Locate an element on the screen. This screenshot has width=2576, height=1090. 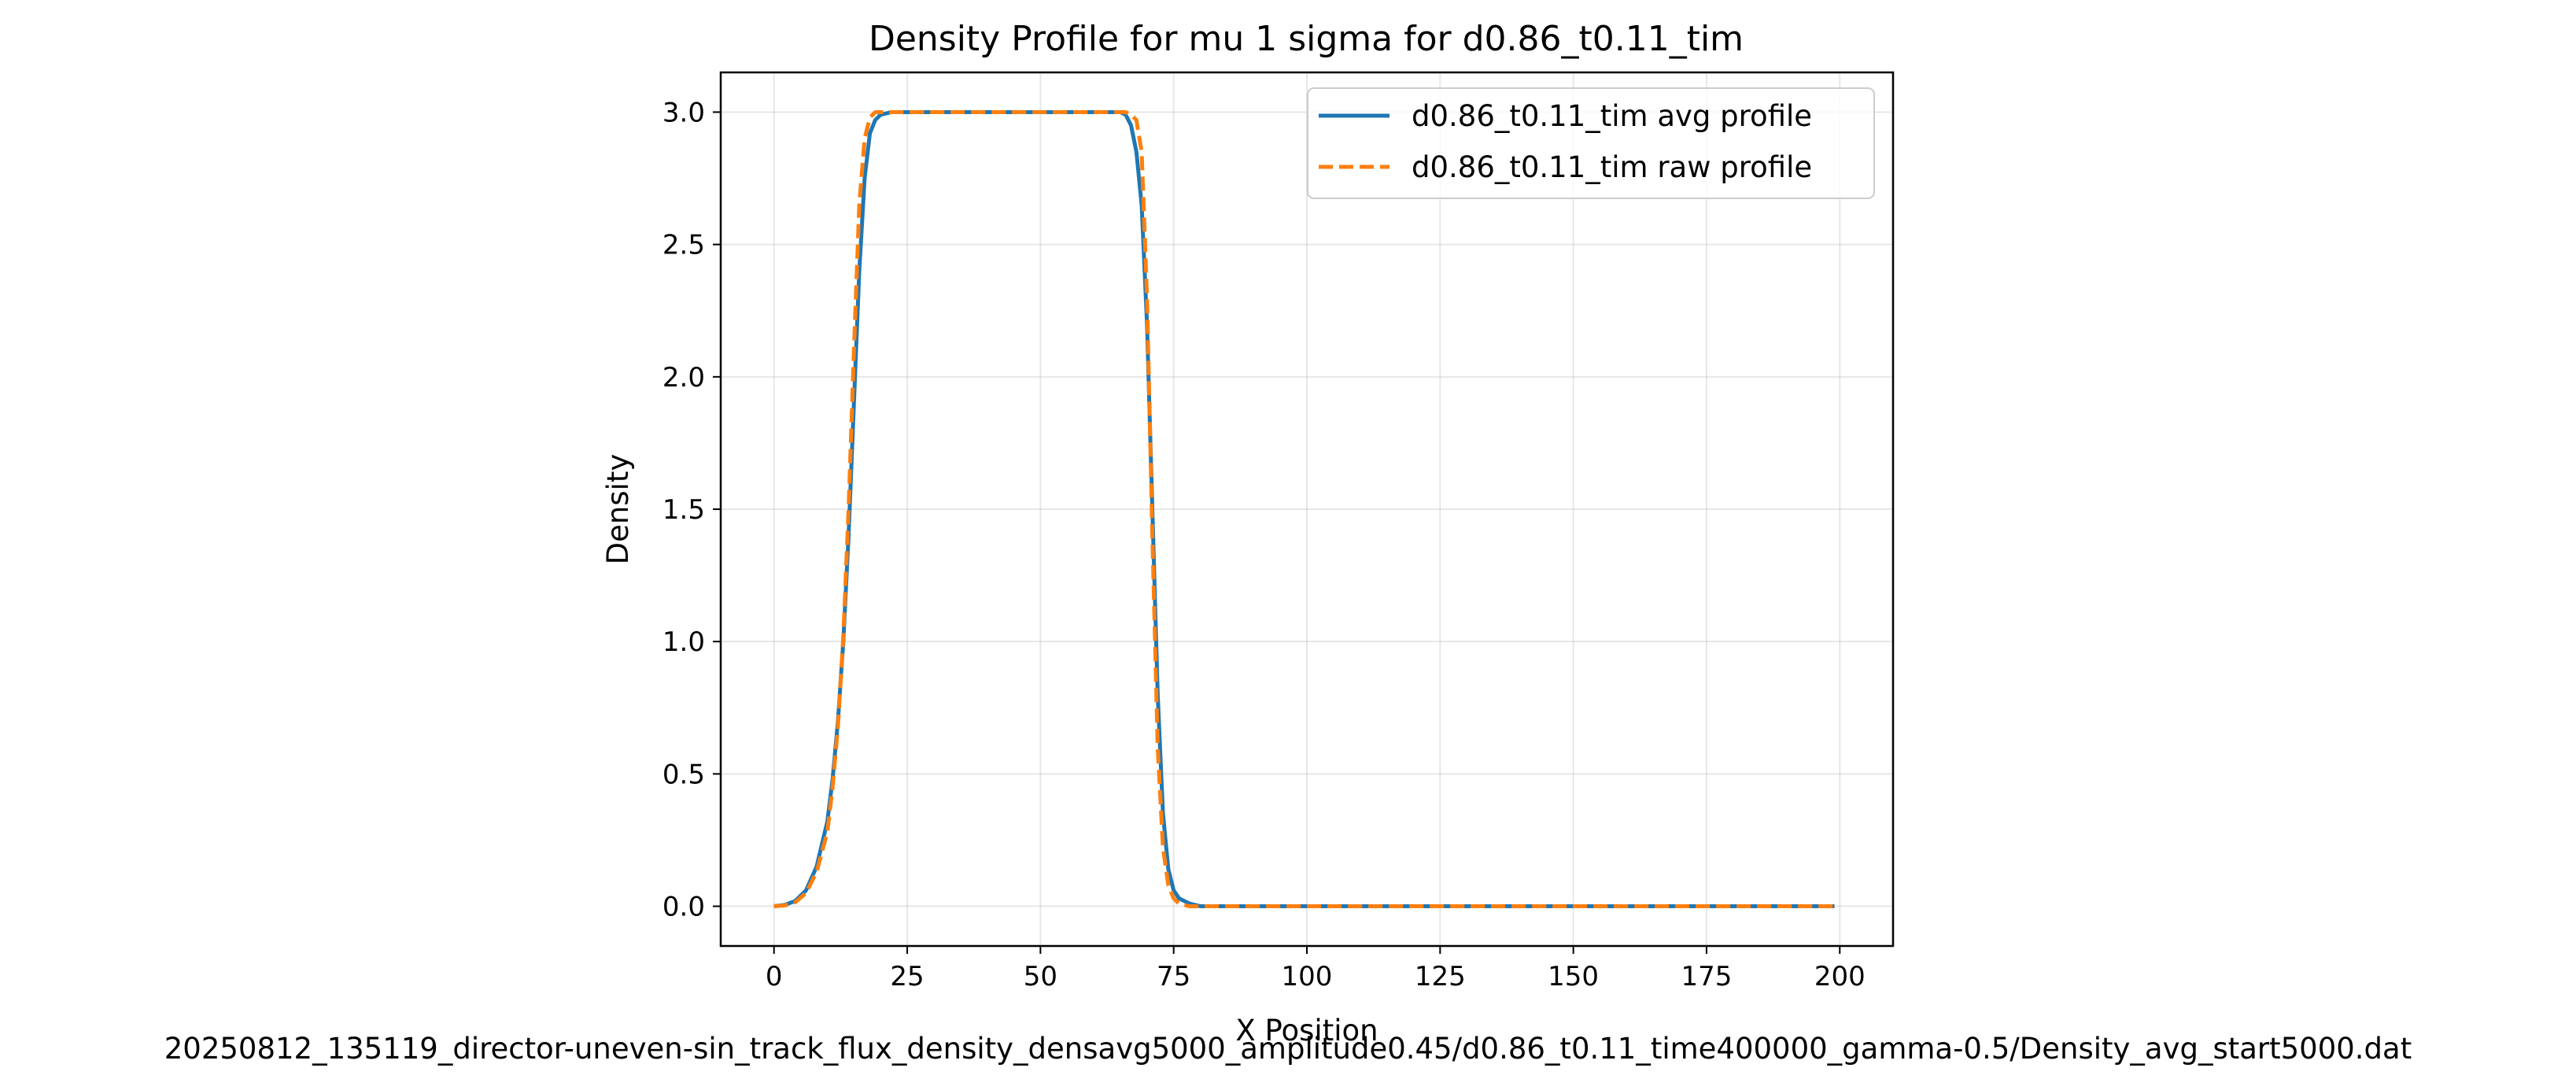
x-tick-label: 175 is located at coordinates (1707, 976).